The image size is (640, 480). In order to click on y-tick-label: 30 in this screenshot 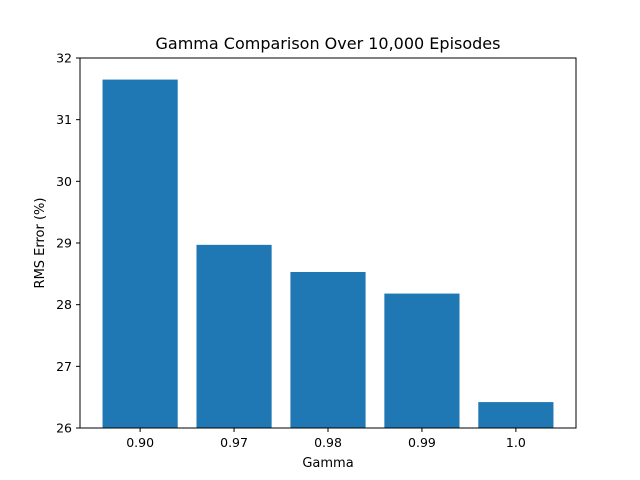, I will do `click(64, 181)`.